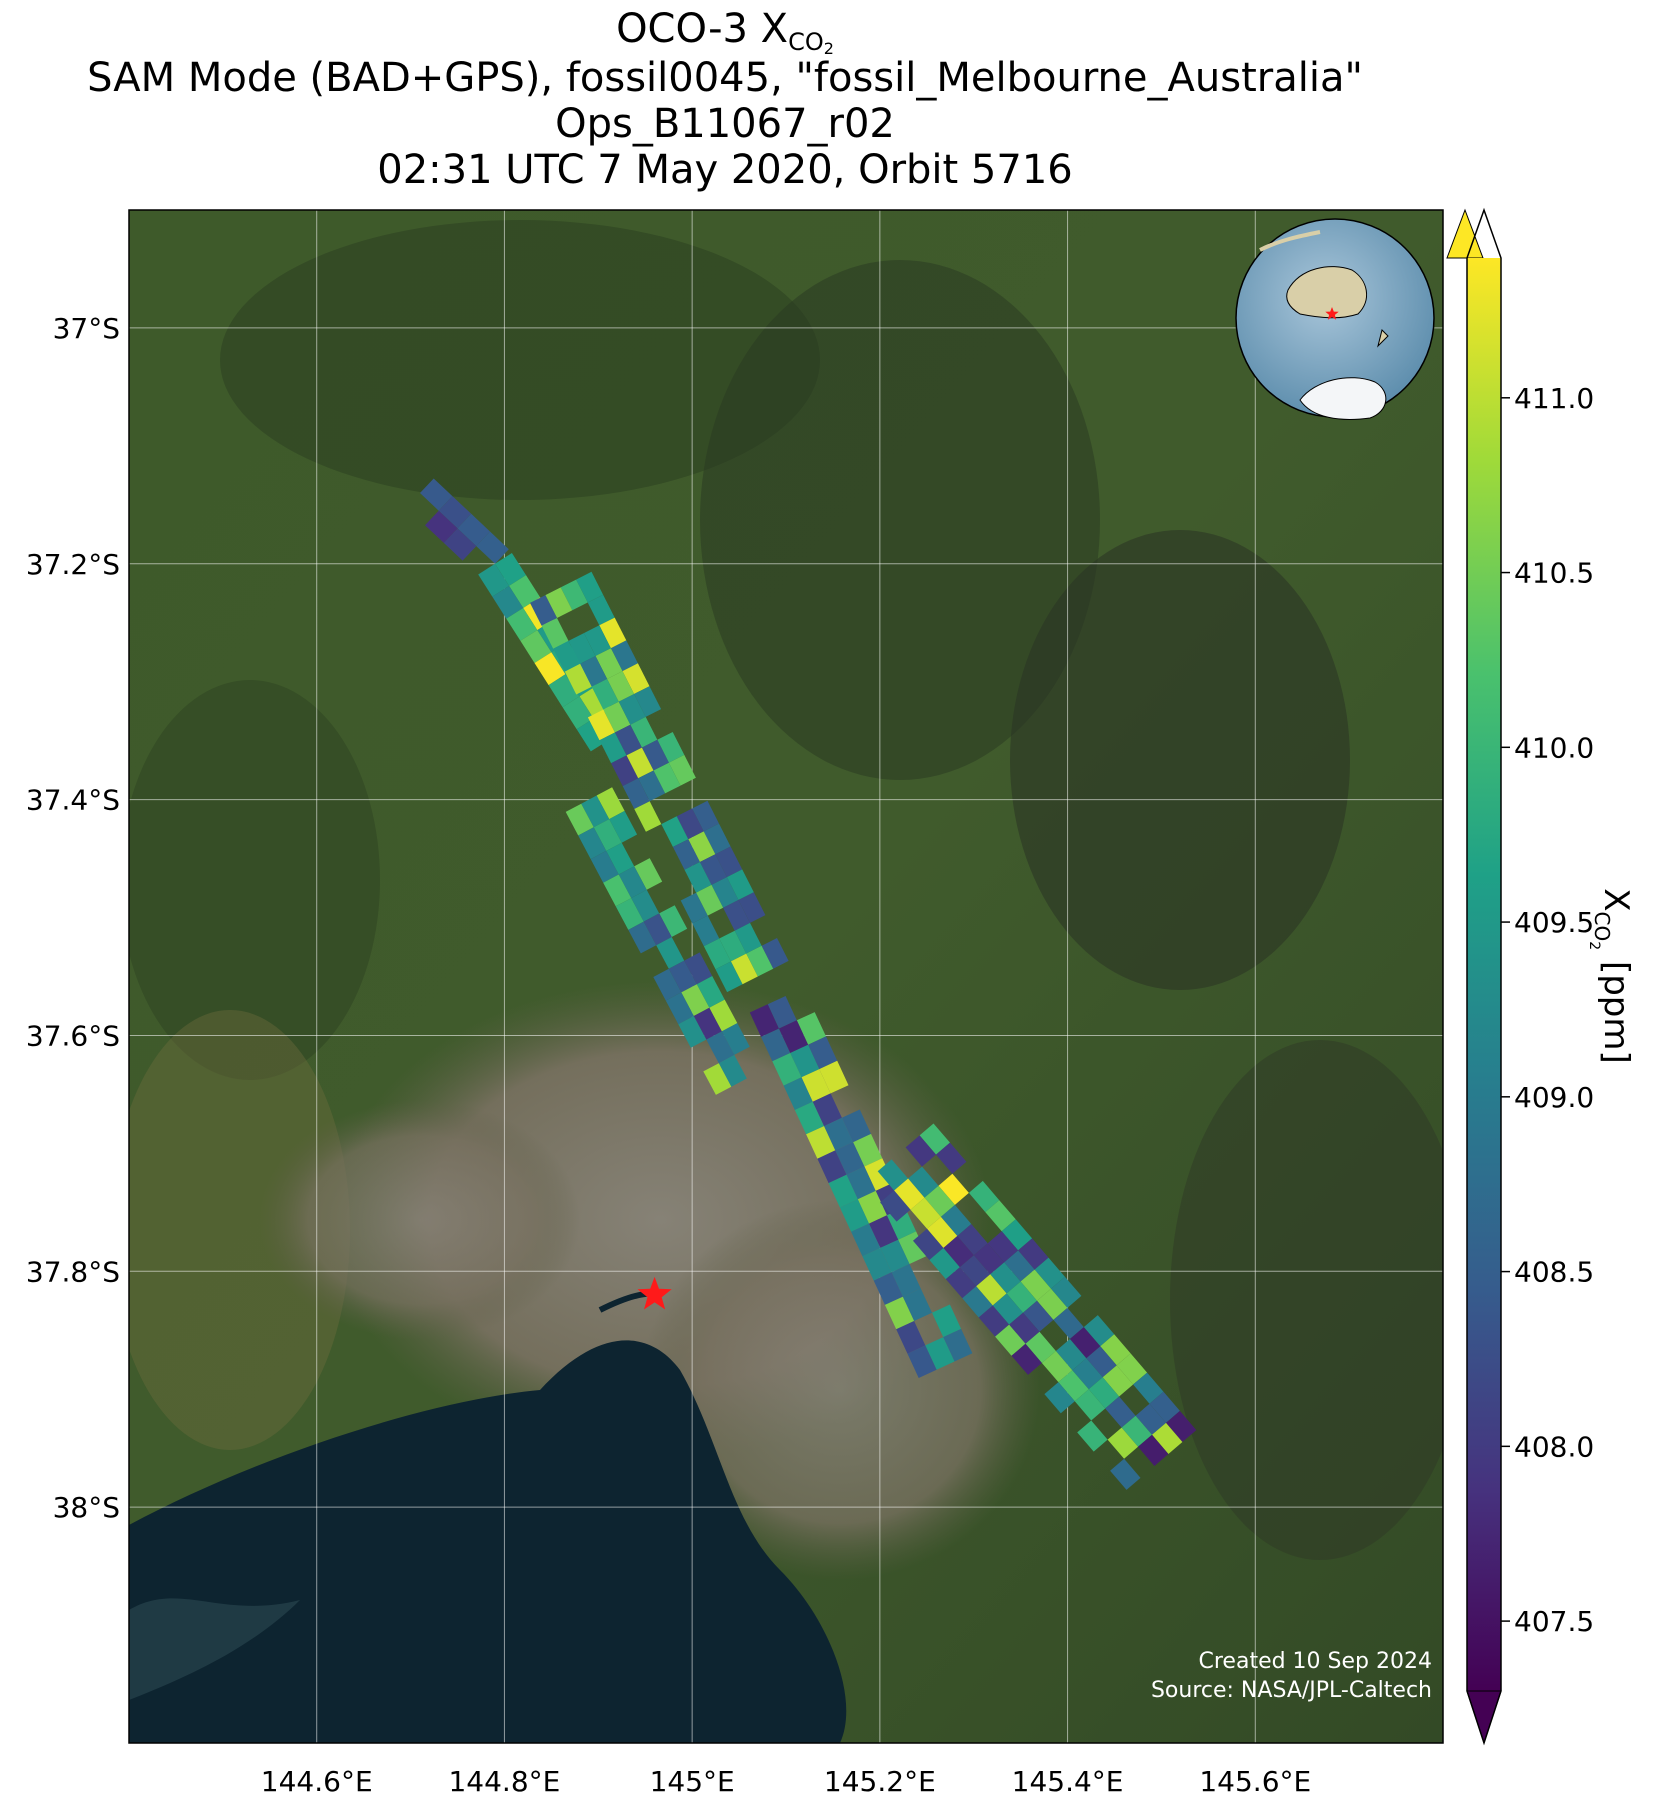 Image resolution: width=1664 pixels, height=1801 pixels. What do you see at coordinates (86, 1507) in the screenshot?
I see `lat-tick-label: 38°S` at bounding box center [86, 1507].